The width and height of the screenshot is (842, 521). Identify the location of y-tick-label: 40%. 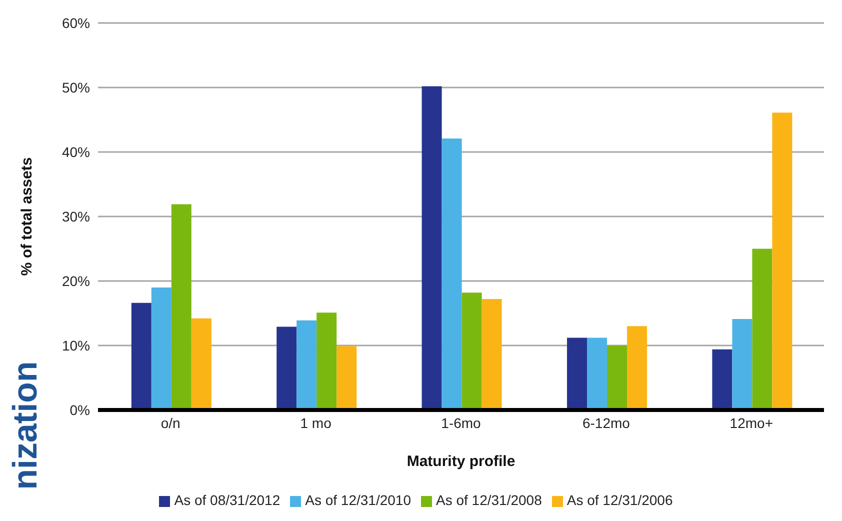
(76, 152).